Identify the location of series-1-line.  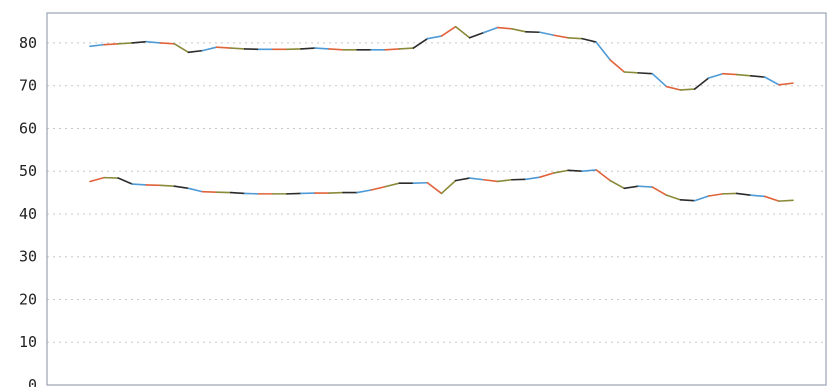
(441, 58).